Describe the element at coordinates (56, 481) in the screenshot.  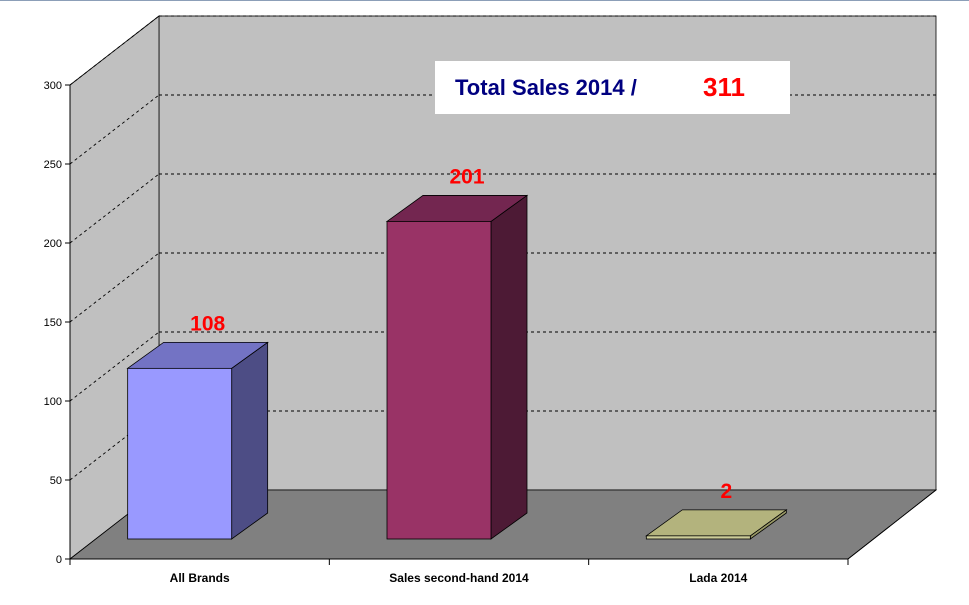
I see `y-tick-label: 50` at that location.